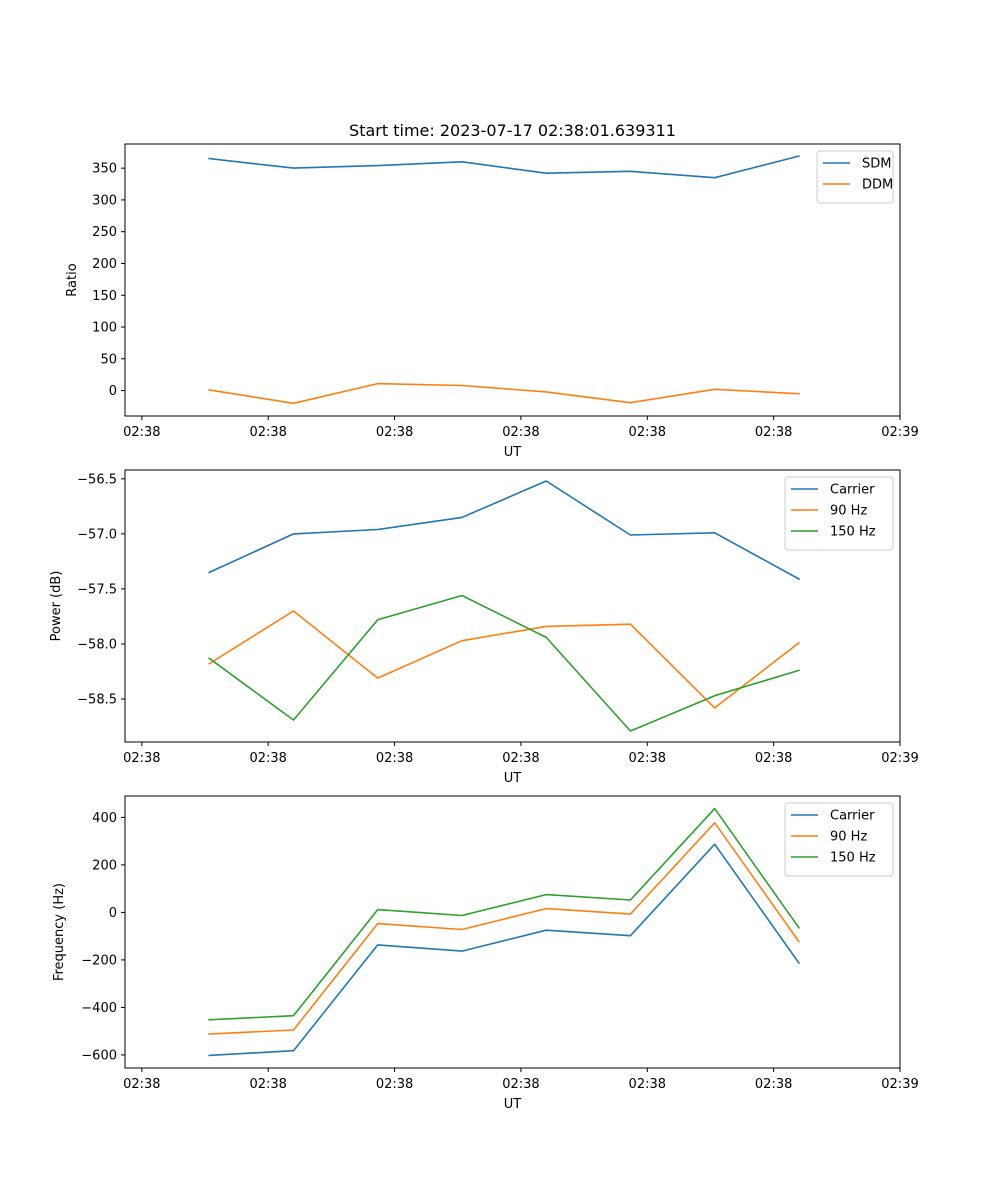 This screenshot has height=1200, width=1000. Describe the element at coordinates (104, 818) in the screenshot. I see `frequency-y-tick-label: 400` at that location.